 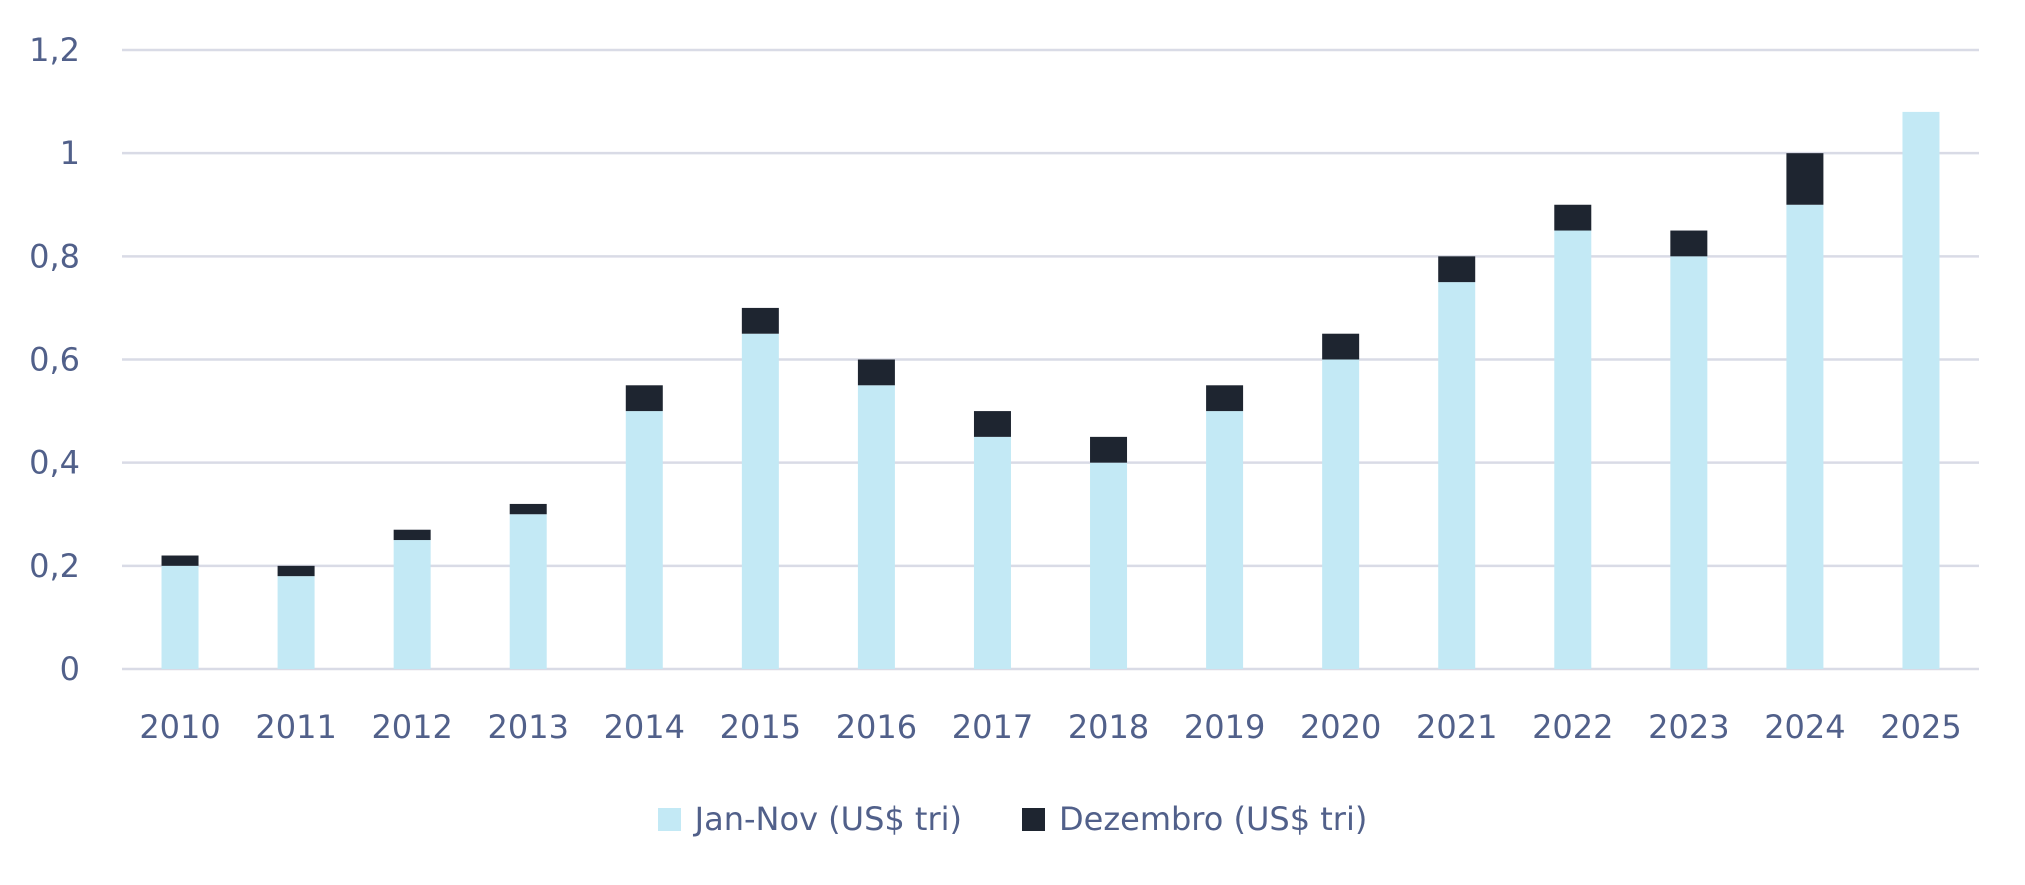 I want to click on legend-swatch-jan-nov, so click(x=669, y=819).